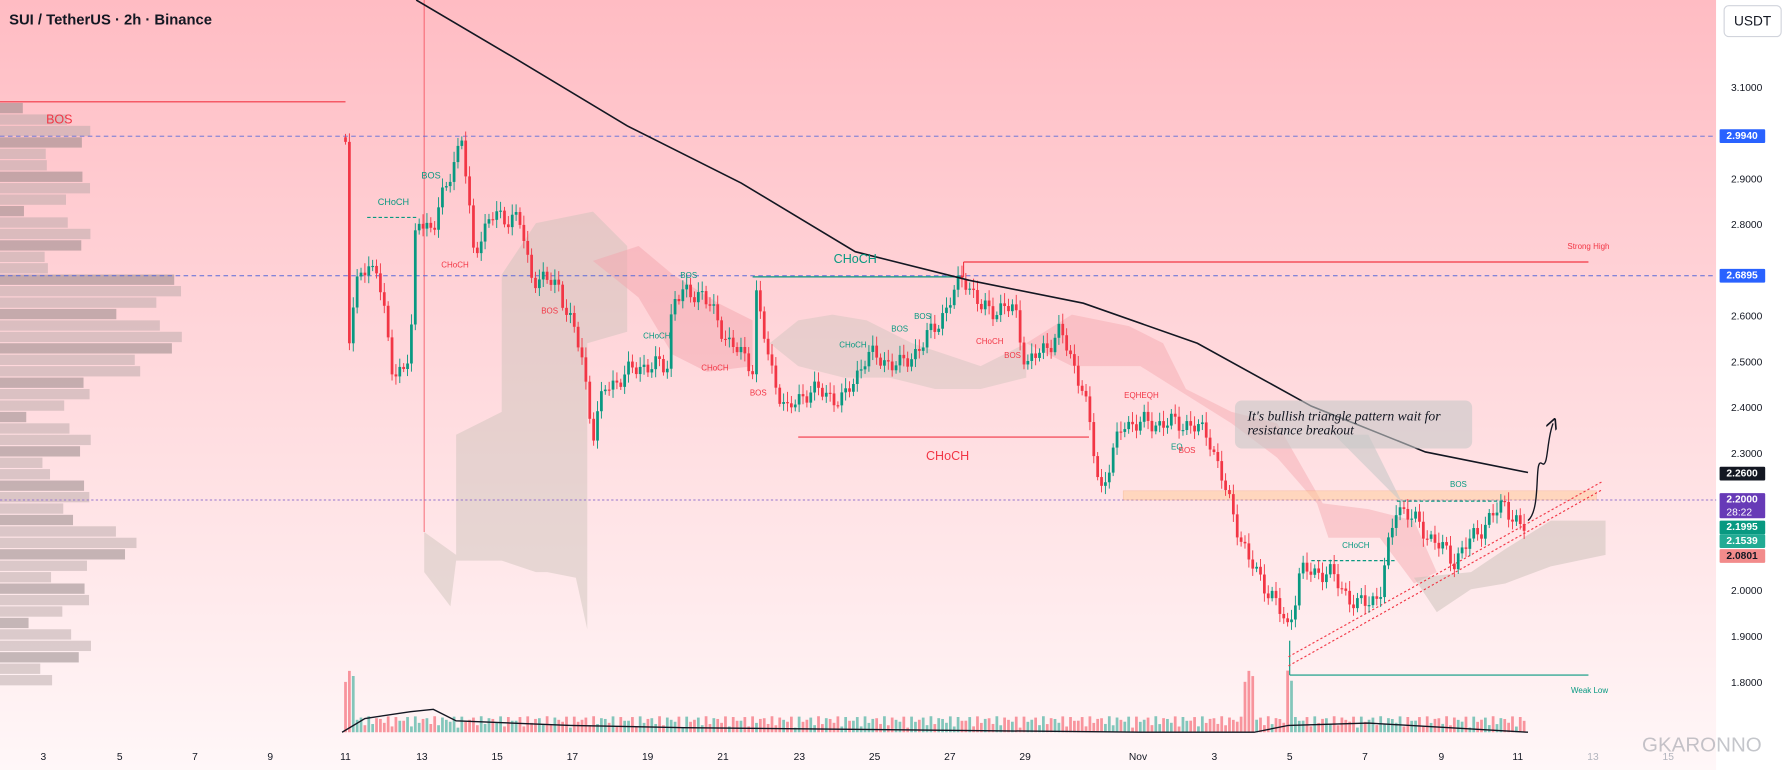 Image resolution: width=1788 pixels, height=770 pixels. What do you see at coordinates (549, 310) in the screenshot?
I see `structure-label: BOS` at bounding box center [549, 310].